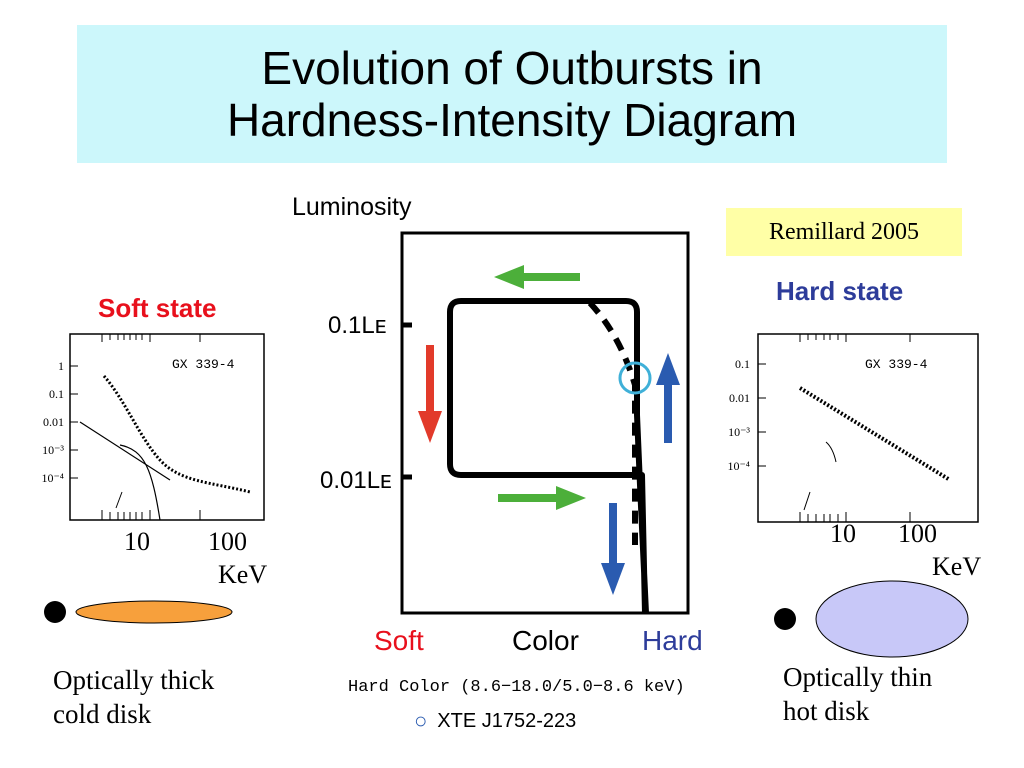 This screenshot has height=768, width=1024. What do you see at coordinates (892, 619) in the screenshot?
I see `hot-disk-icon` at bounding box center [892, 619].